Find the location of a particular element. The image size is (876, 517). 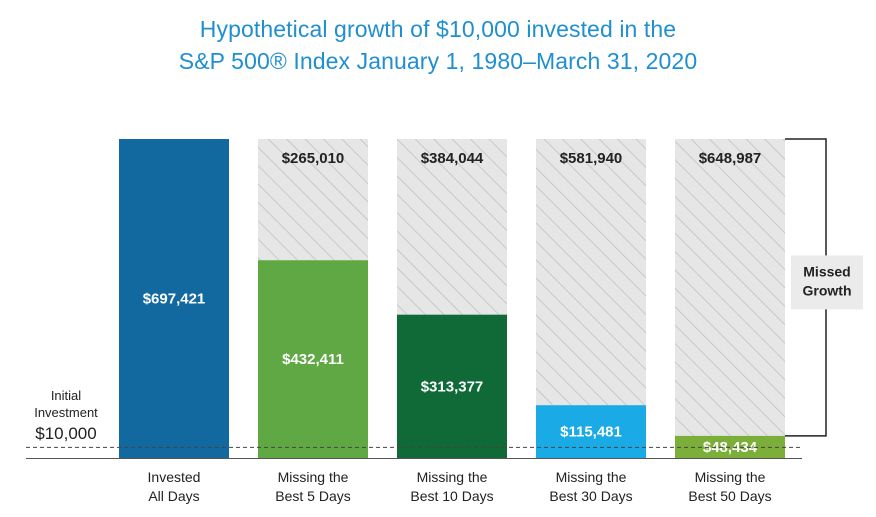

category-label: All Days is located at coordinates (173, 496).